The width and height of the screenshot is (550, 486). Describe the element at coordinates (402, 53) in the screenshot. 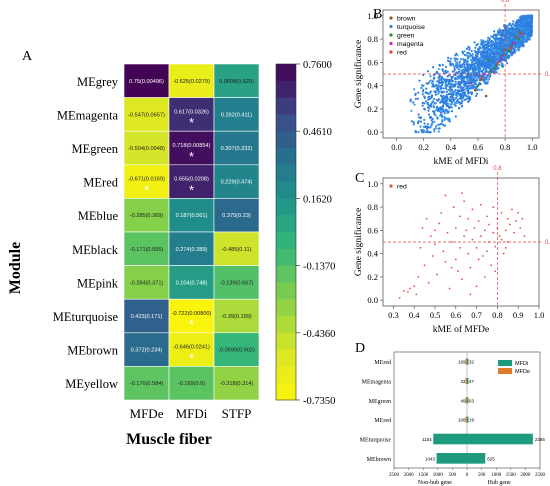

I see `legend-label: red` at that location.